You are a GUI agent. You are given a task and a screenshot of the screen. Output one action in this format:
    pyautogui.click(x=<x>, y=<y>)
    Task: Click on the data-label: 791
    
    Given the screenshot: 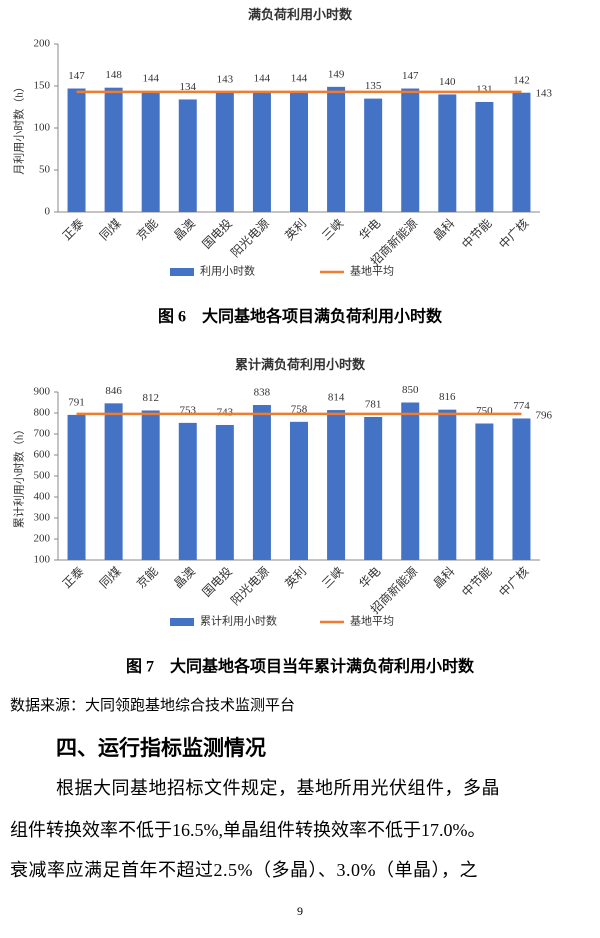 What is the action you would take?
    pyautogui.click(x=76, y=402)
    